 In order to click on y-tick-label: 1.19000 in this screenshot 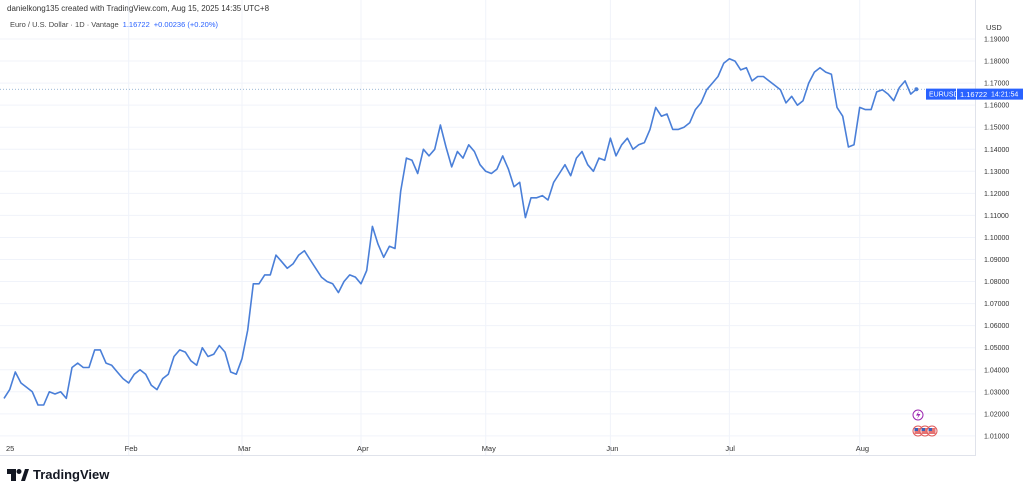, I will do `click(996, 40)`.